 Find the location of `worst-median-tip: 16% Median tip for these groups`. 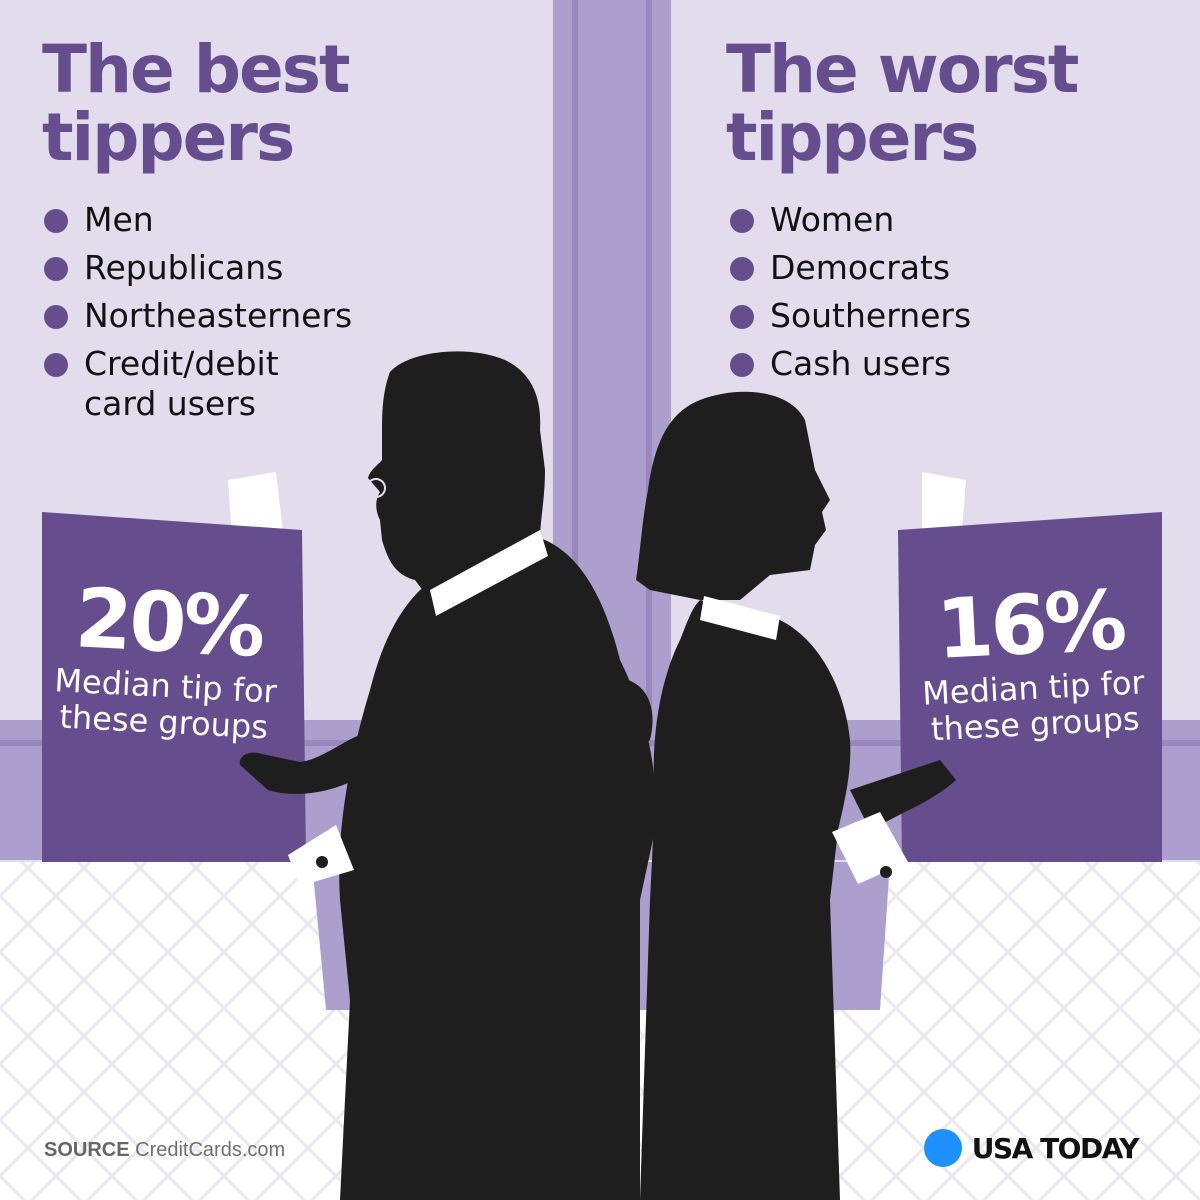

worst-median-tip: 16% Median tip for these groups is located at coordinates (1032, 661).